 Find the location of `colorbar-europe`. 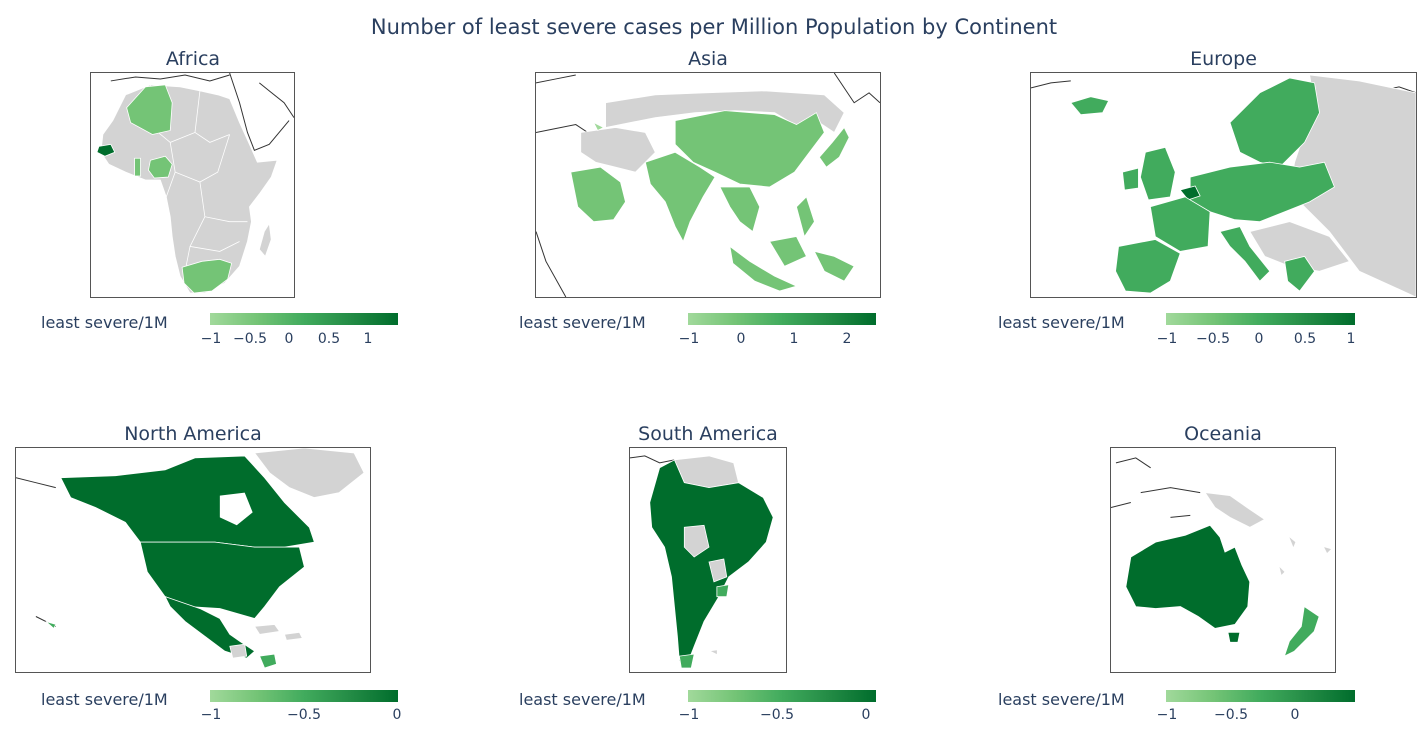

colorbar-europe is located at coordinates (1260, 319).